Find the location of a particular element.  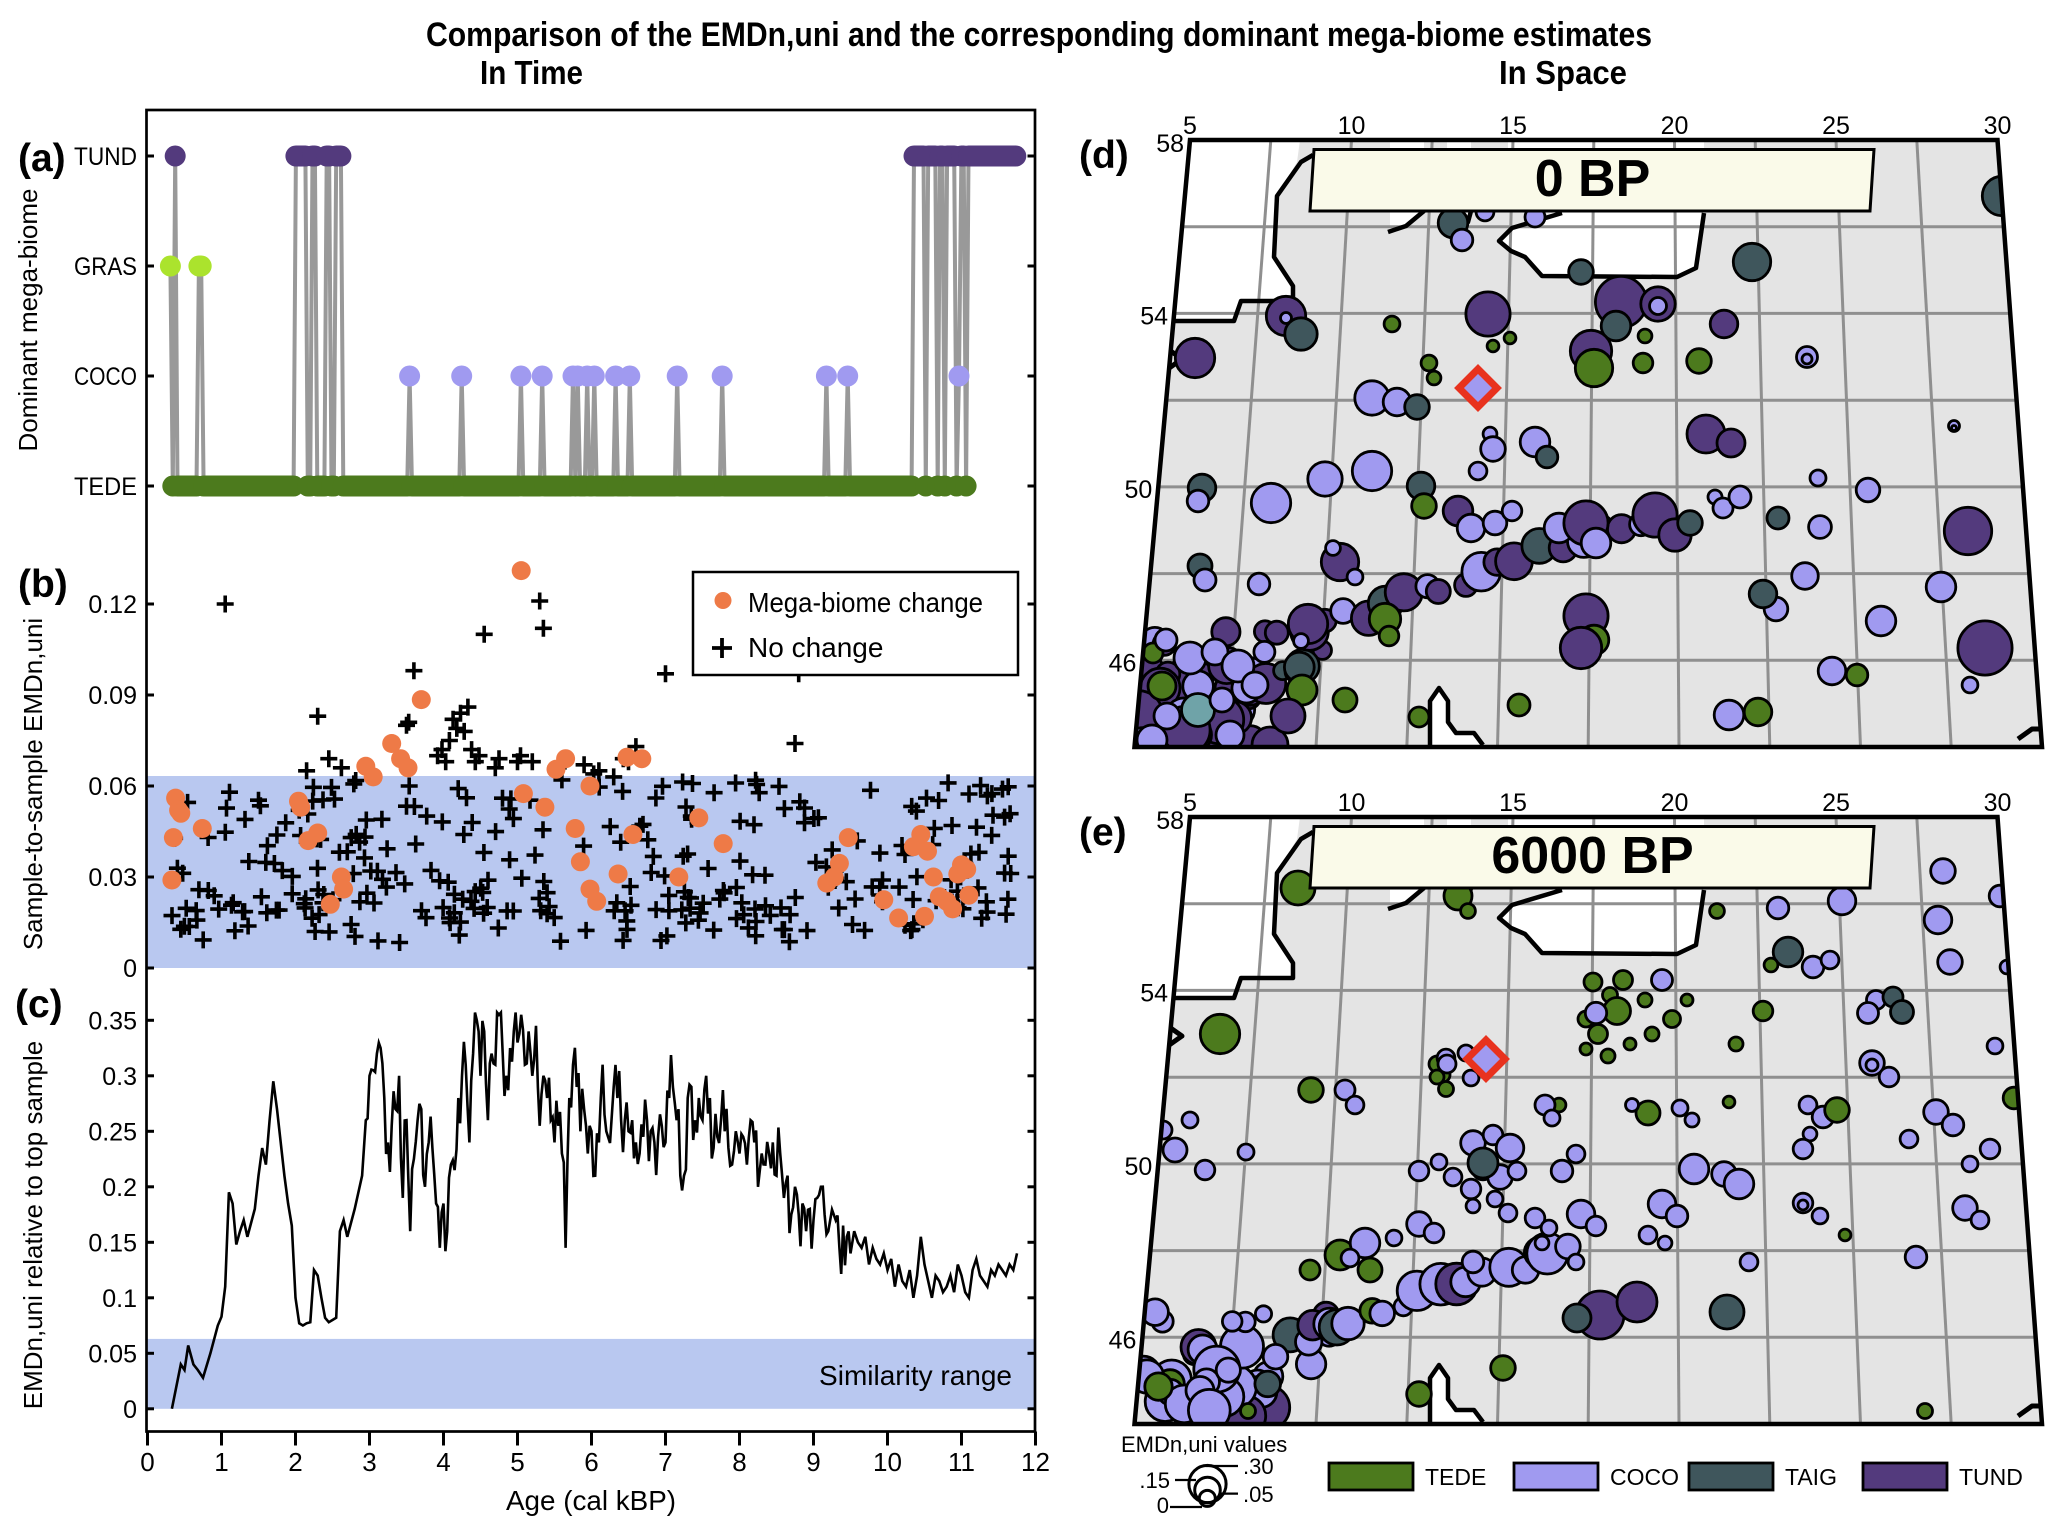

svg-text: (a) is located at coordinates (42, 158).